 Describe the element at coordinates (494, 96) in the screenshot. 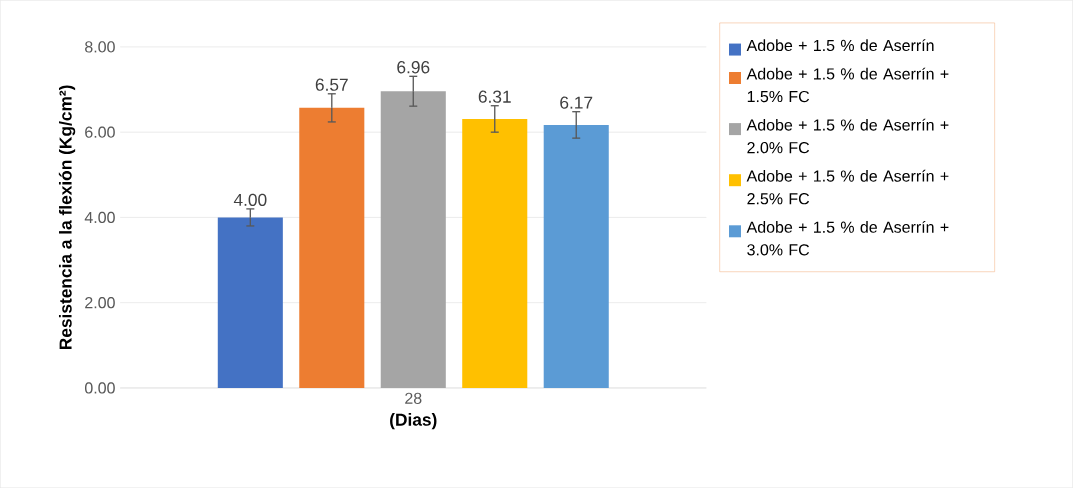

I see `data-label: 6.31` at that location.